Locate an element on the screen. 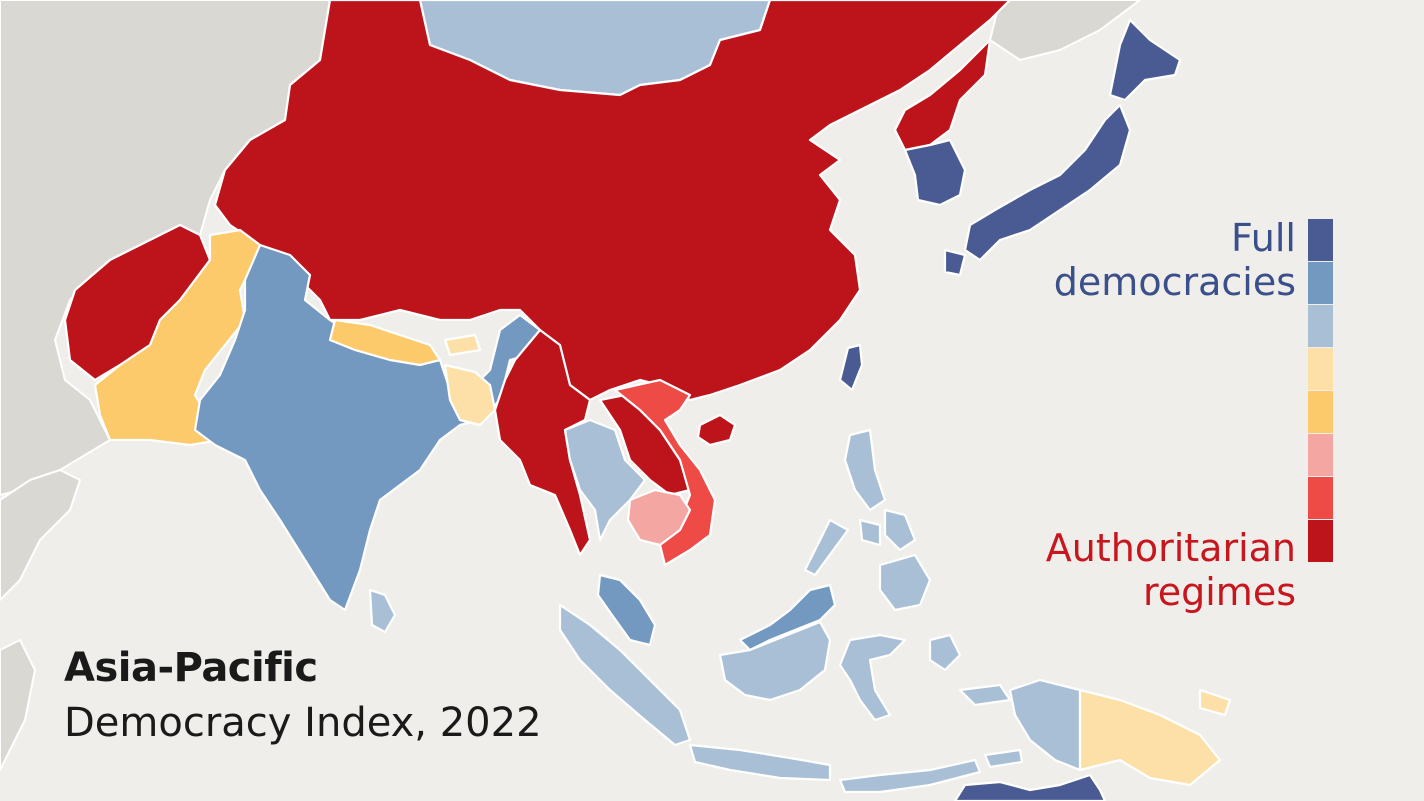  region-indonesia-java is located at coordinates (760, 762).